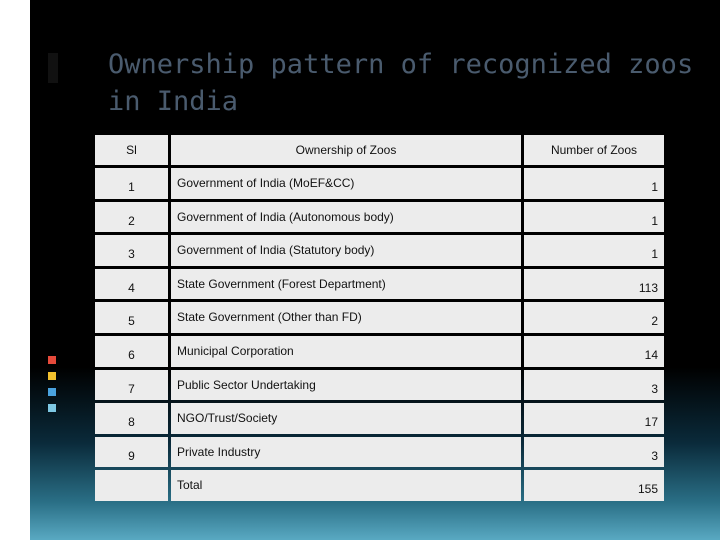 The image size is (720, 540). I want to click on row-sl: 1, so click(131, 183).